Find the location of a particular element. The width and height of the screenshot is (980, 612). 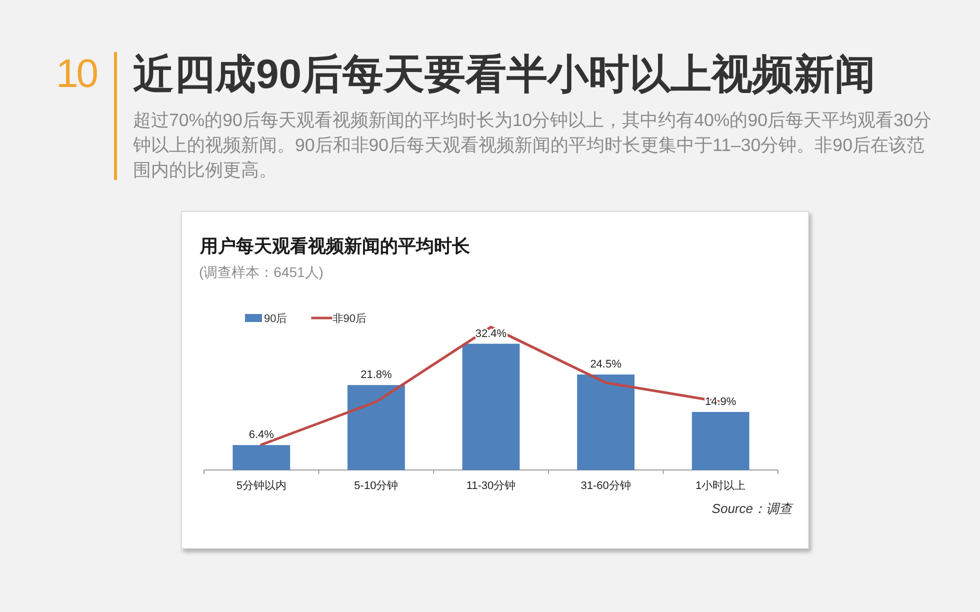

data-label: 6.4% is located at coordinates (261, 435).